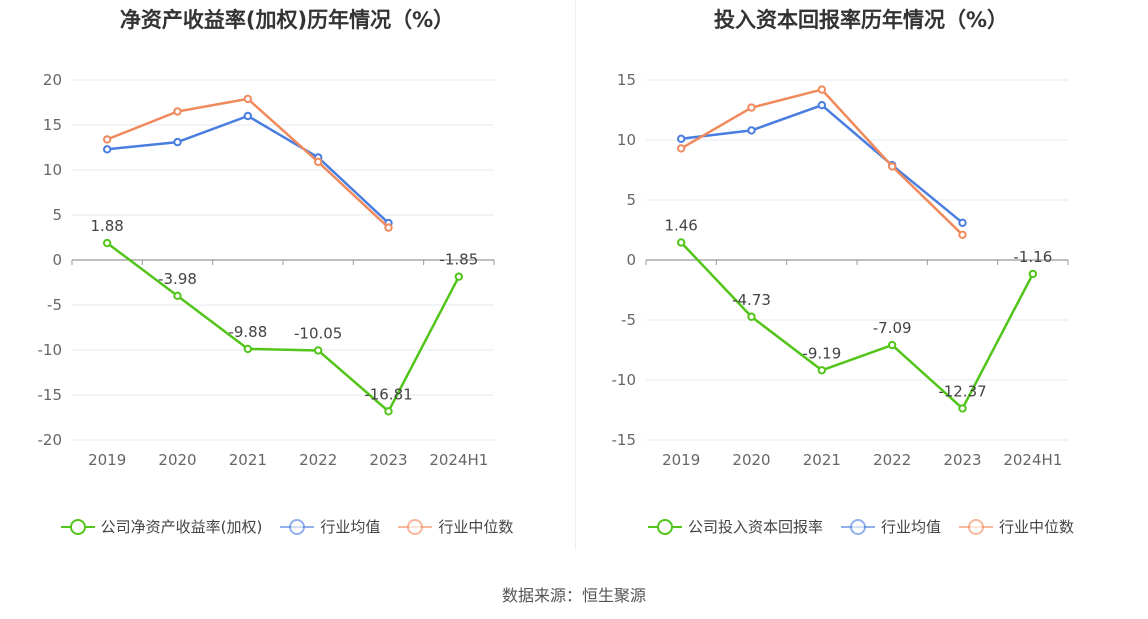  I want to click on roe-legend-item-2: 行业中位数, so click(455, 526).